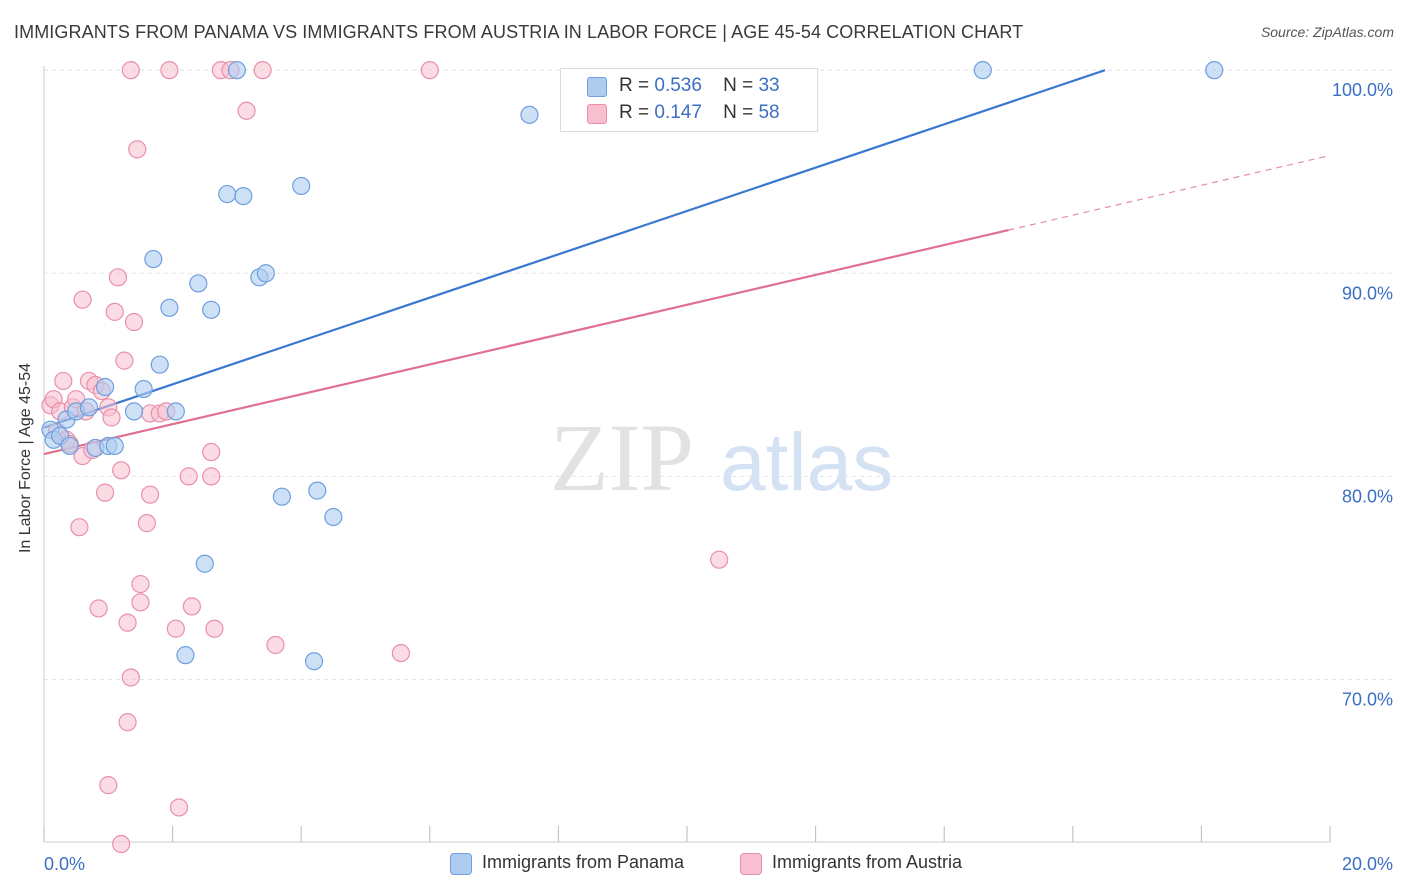 This screenshot has width=1406, height=892. What do you see at coordinates (25, 458) in the screenshot?
I see `y-axis-label: In Labor Force | Age 45-54` at bounding box center [25, 458].